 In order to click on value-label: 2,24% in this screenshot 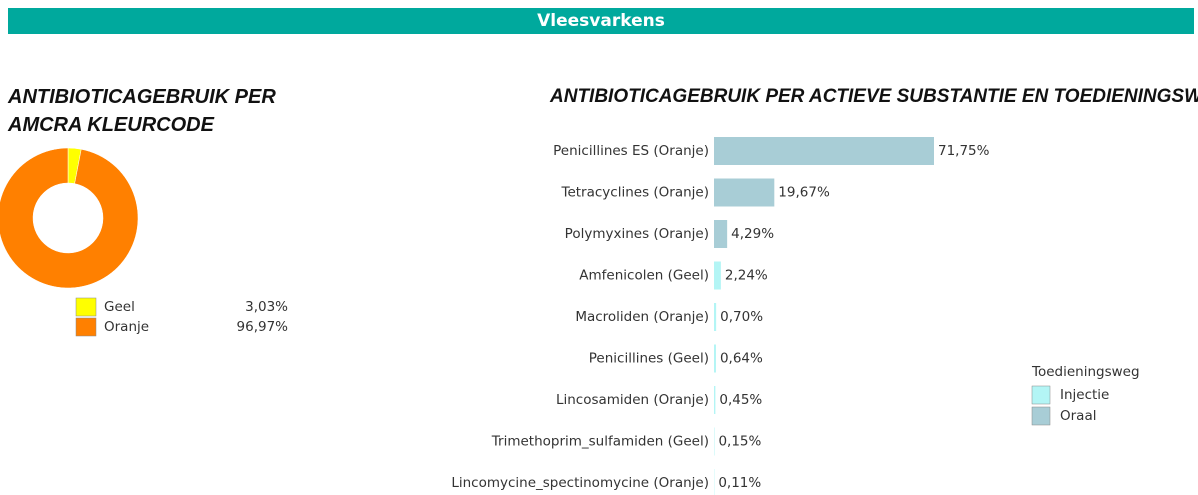, I will do `click(746, 276)`.